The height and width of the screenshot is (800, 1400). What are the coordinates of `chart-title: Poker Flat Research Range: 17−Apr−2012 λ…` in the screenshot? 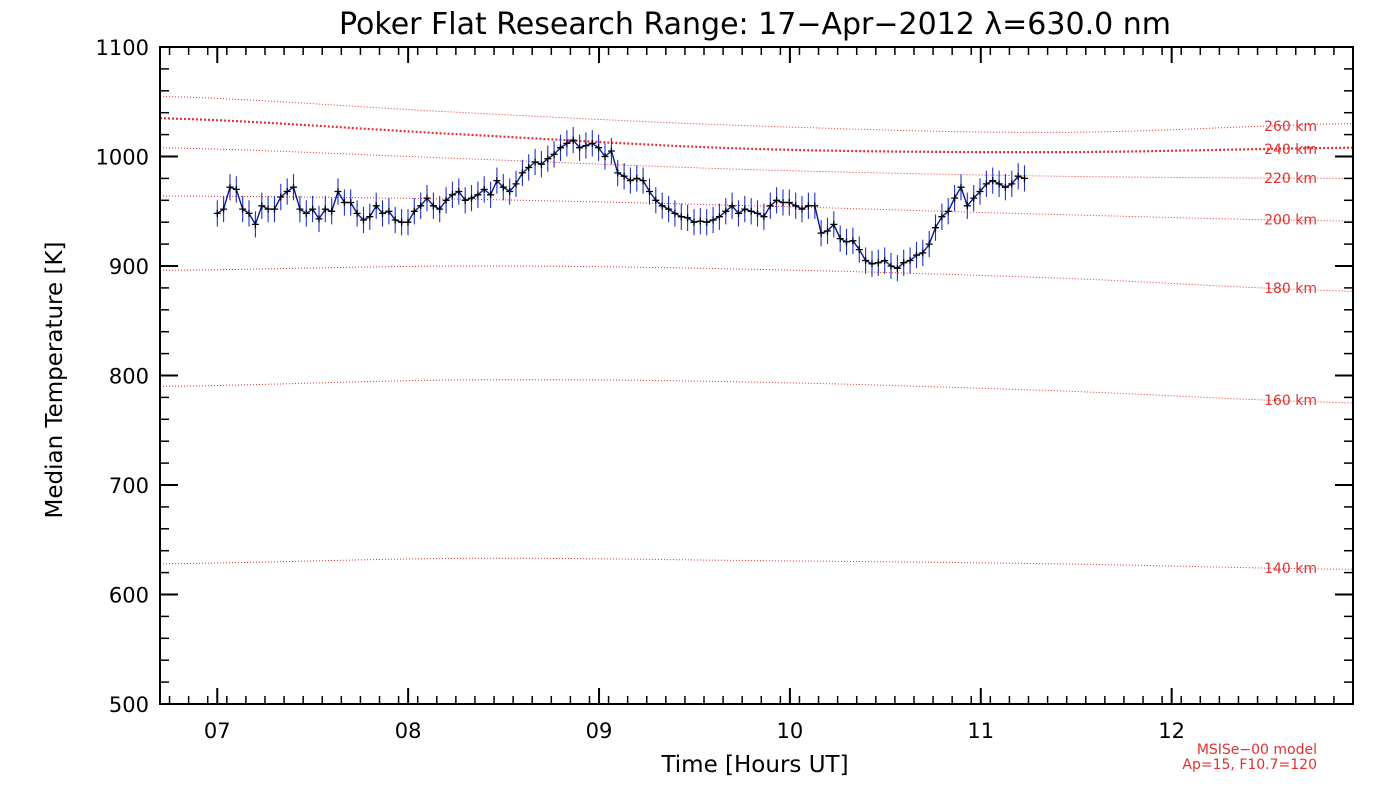 It's located at (755, 24).